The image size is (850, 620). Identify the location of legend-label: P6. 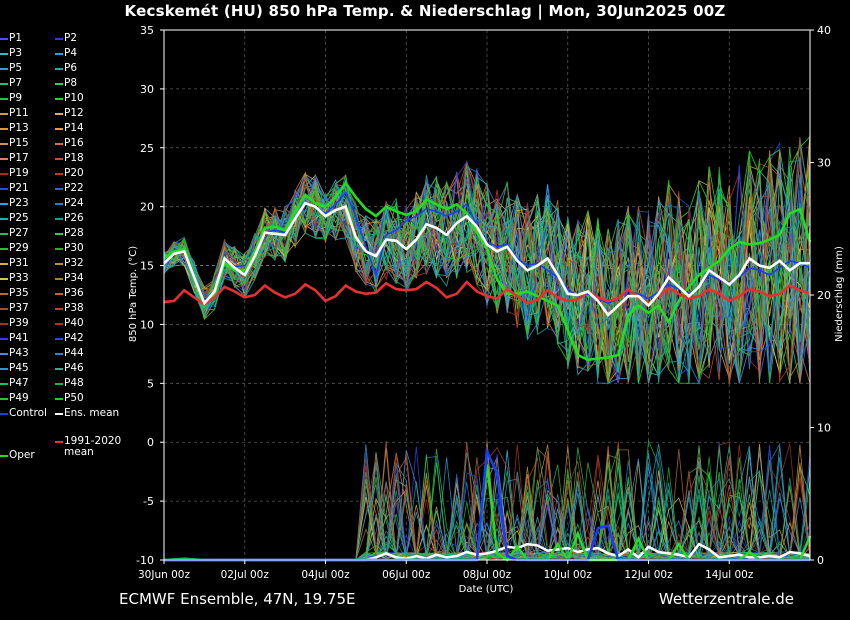
(71, 68).